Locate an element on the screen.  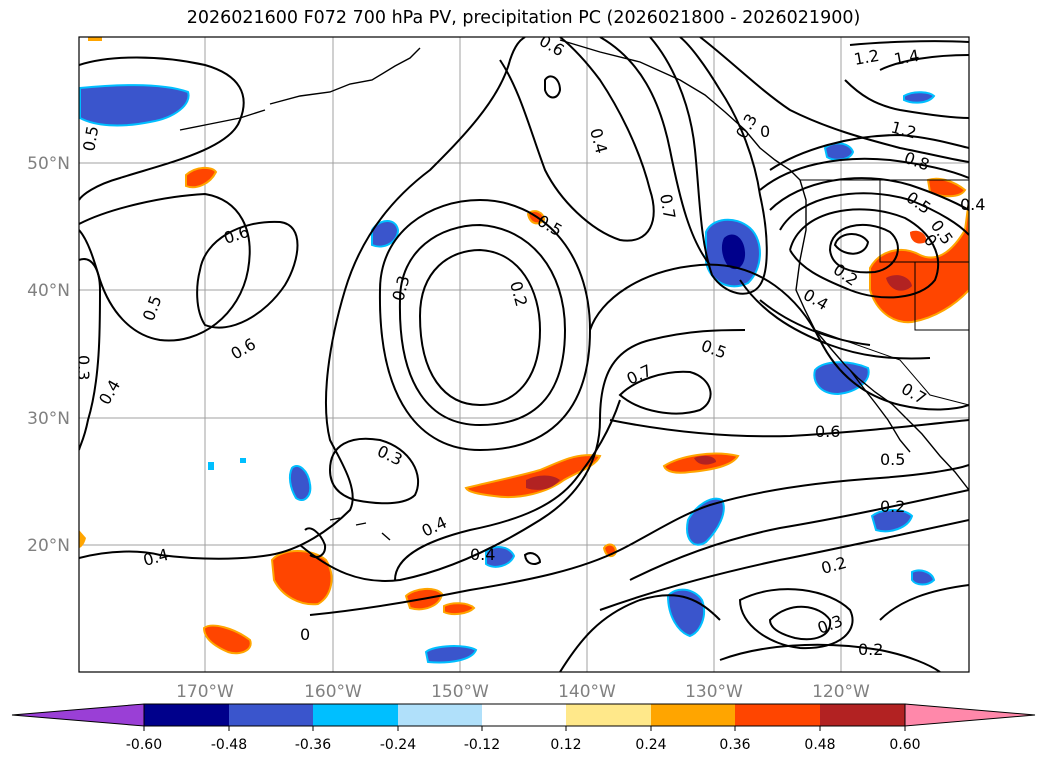
lat-label: 40°N is located at coordinates (48, 291).